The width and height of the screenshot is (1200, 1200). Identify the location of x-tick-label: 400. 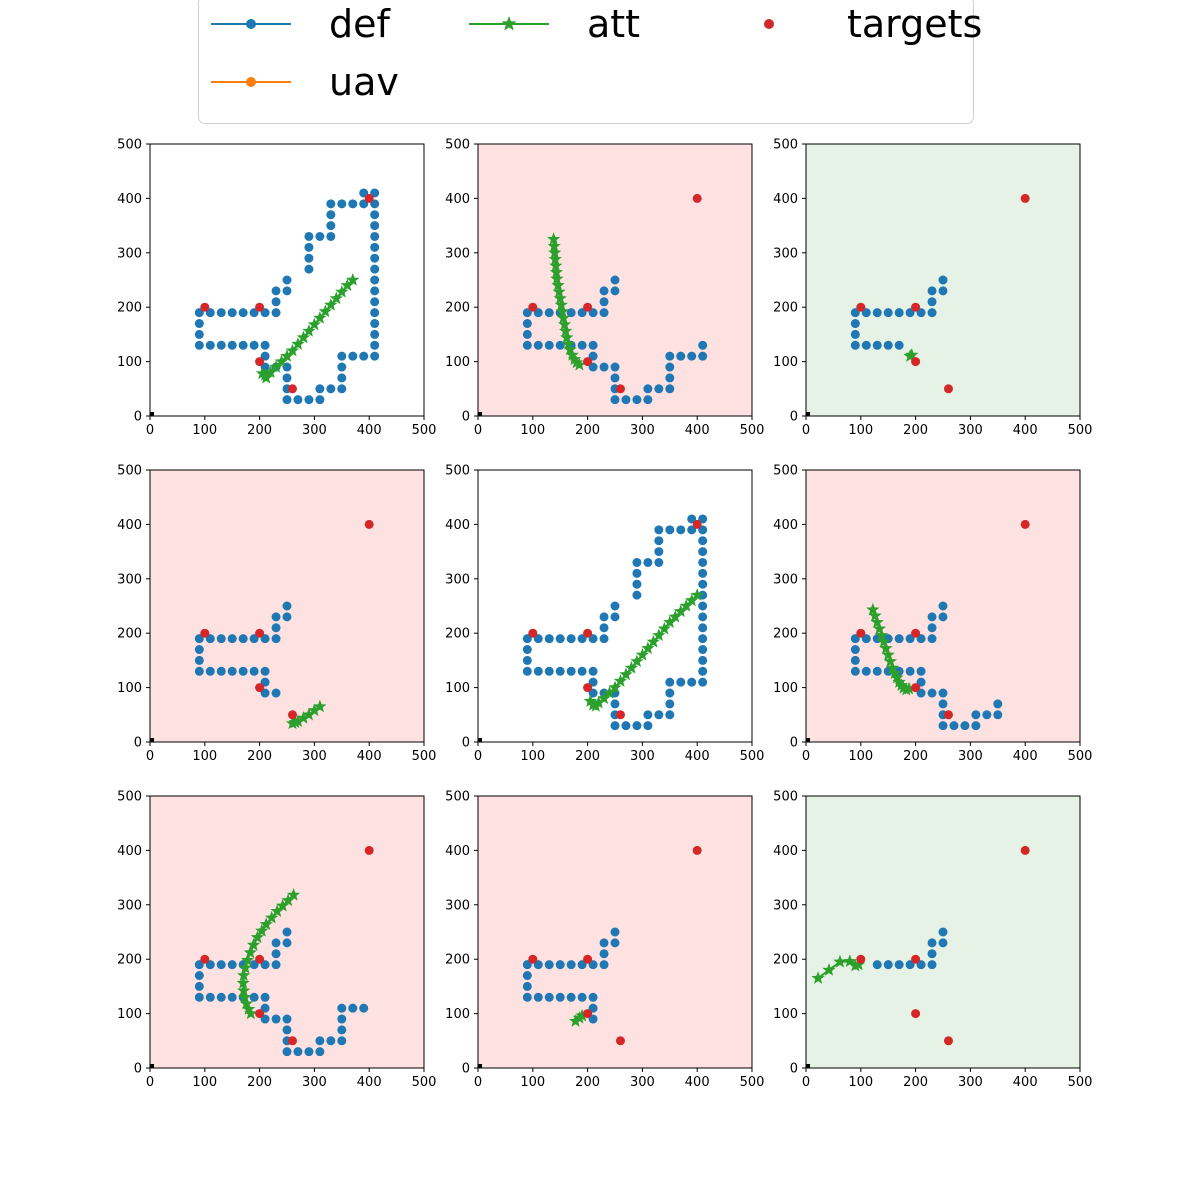
(697, 1082).